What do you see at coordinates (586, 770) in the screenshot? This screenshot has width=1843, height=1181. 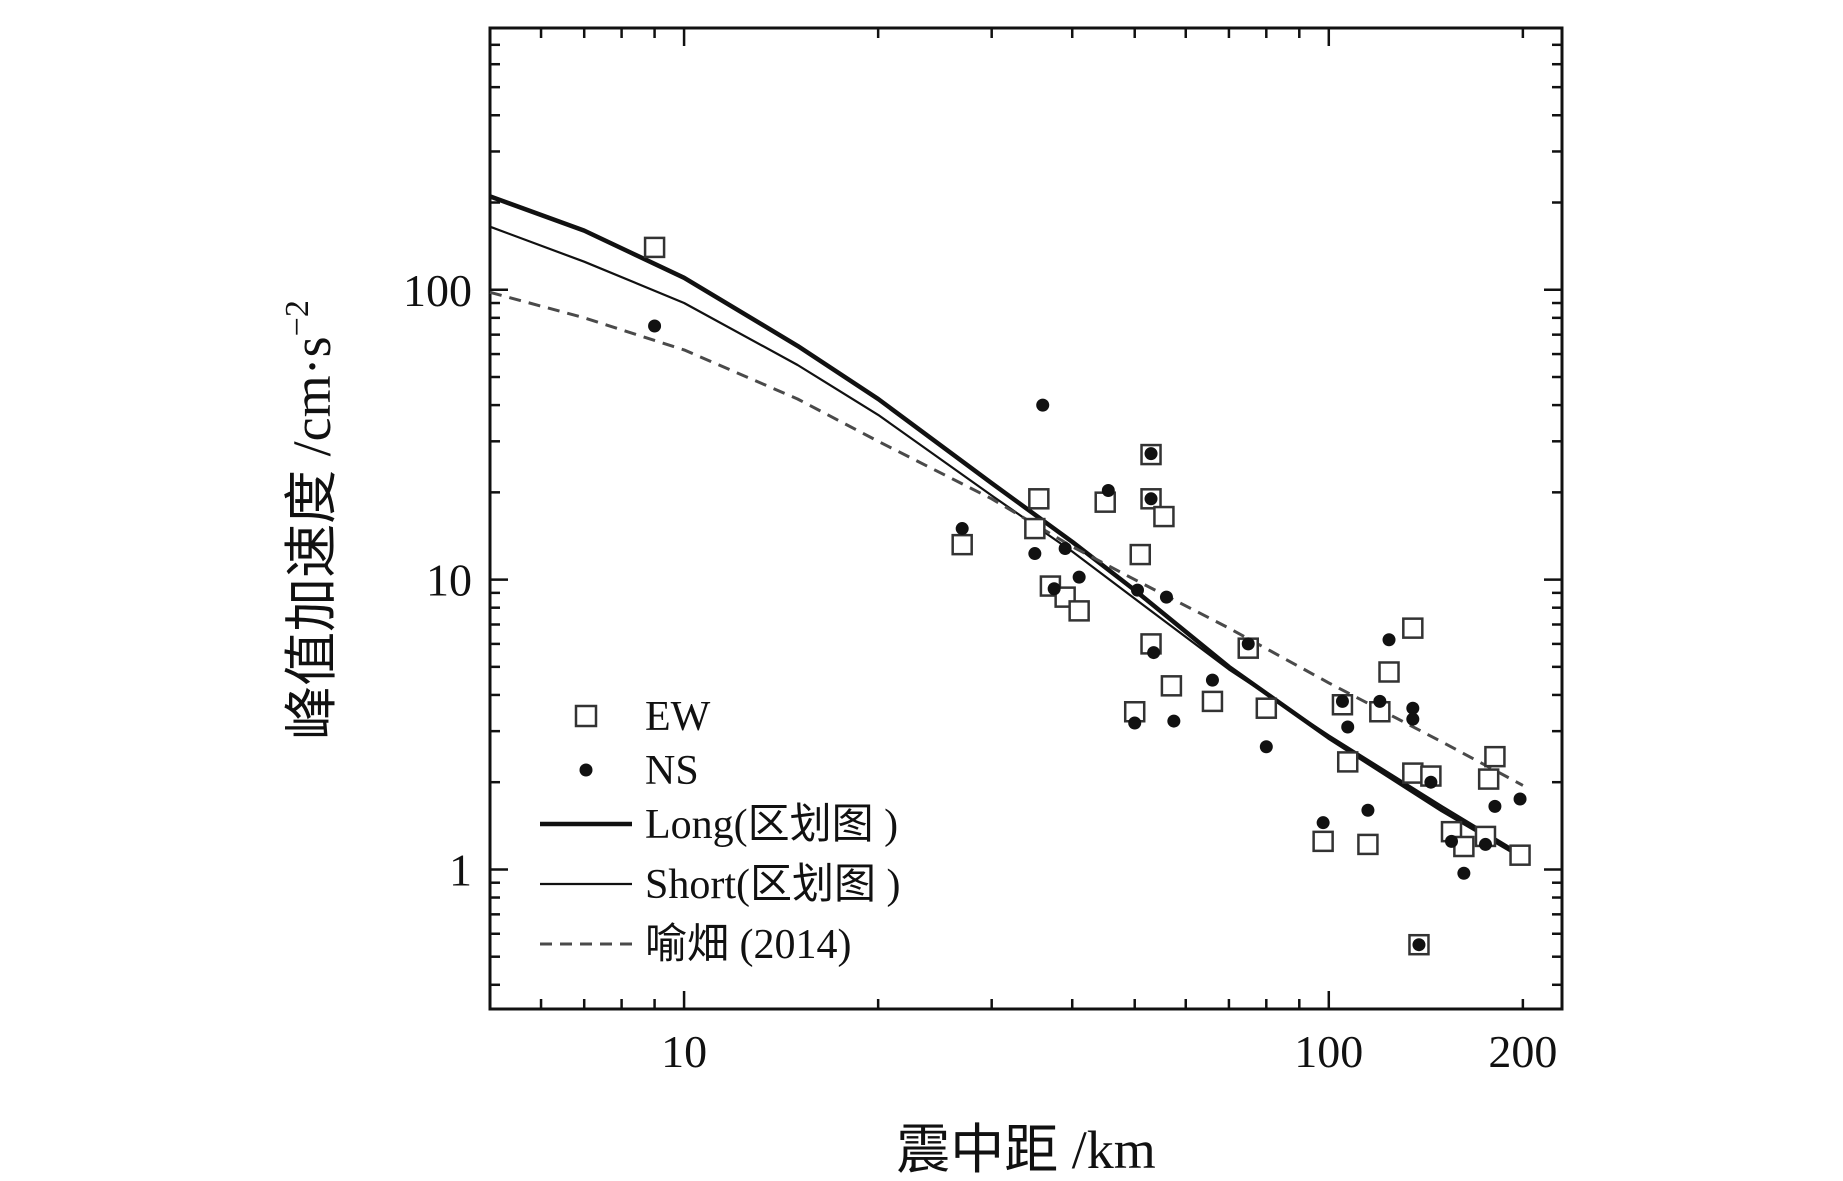 I see `legend-ns-marker` at bounding box center [586, 770].